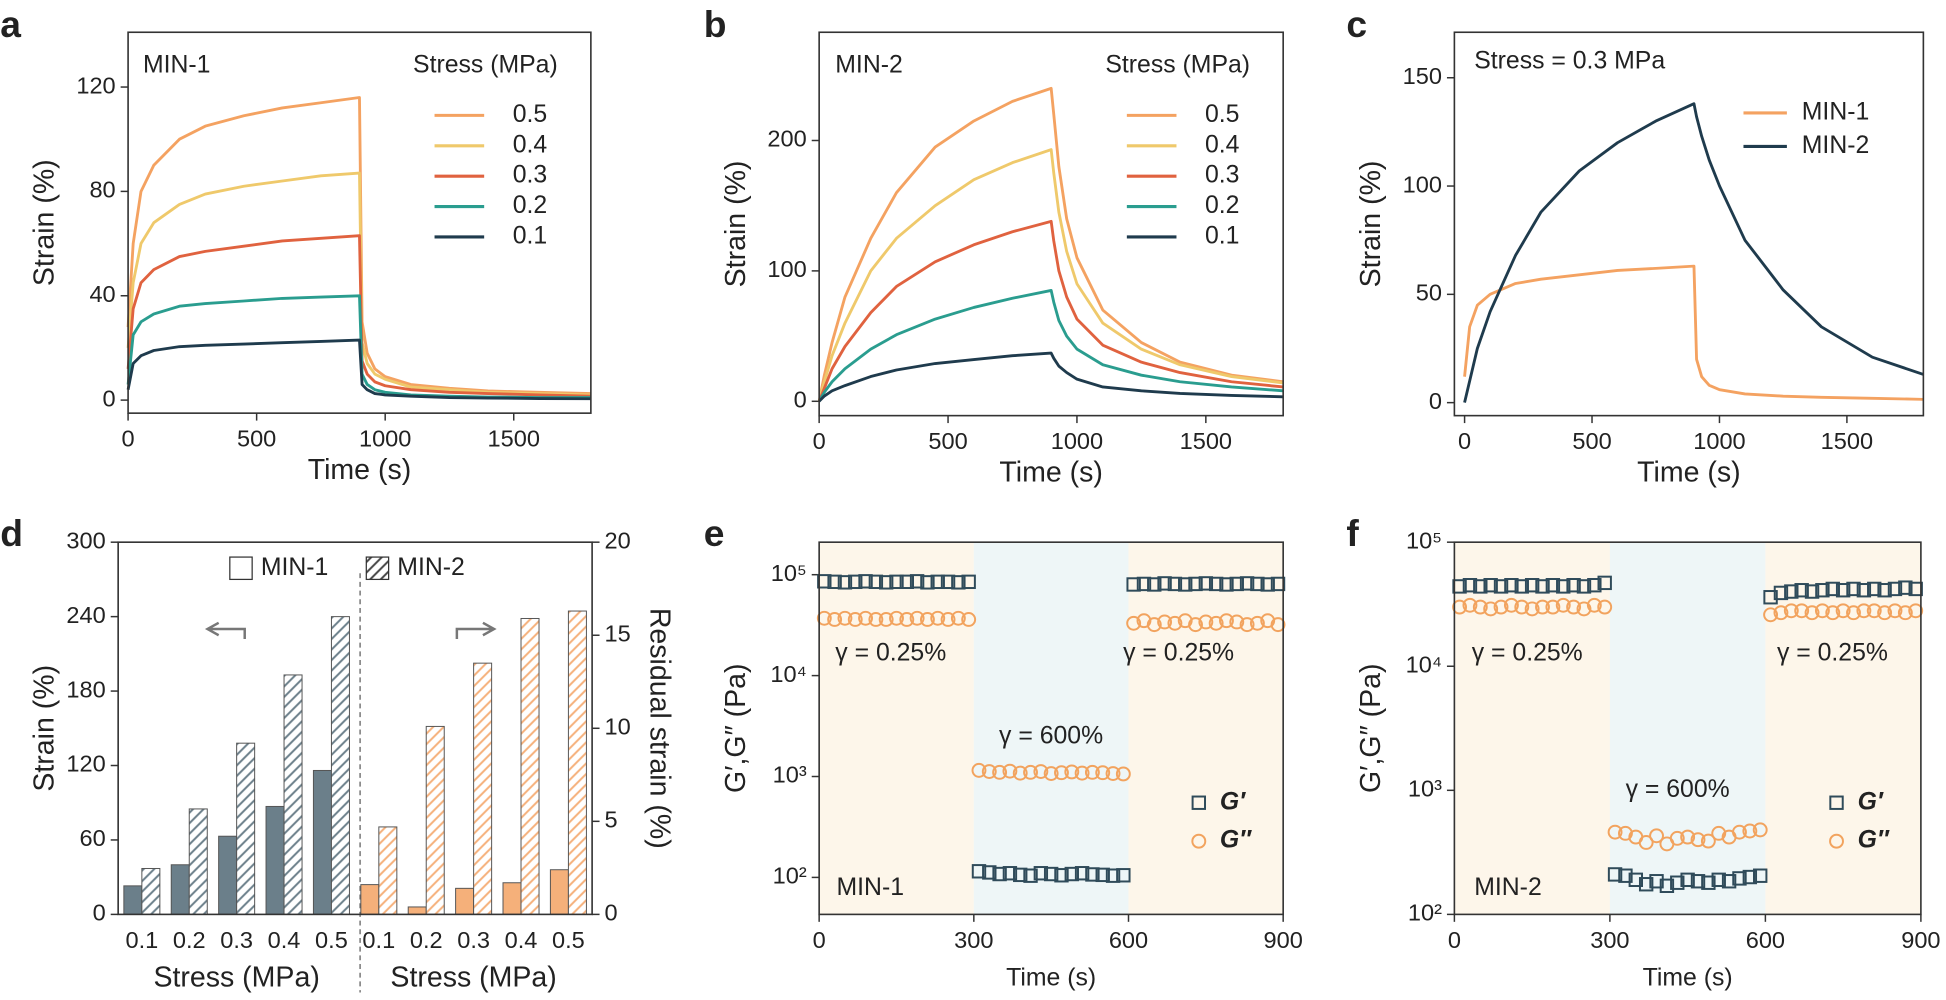 Image resolution: width=1946 pixels, height=1000 pixels. I want to click on annotation: MIN-1, so click(177, 64).